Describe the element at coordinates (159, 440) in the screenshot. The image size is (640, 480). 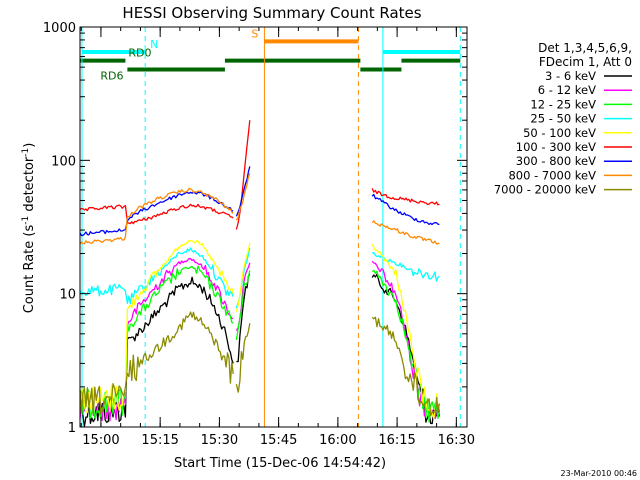
I see `x-tick-label: 15:15` at that location.